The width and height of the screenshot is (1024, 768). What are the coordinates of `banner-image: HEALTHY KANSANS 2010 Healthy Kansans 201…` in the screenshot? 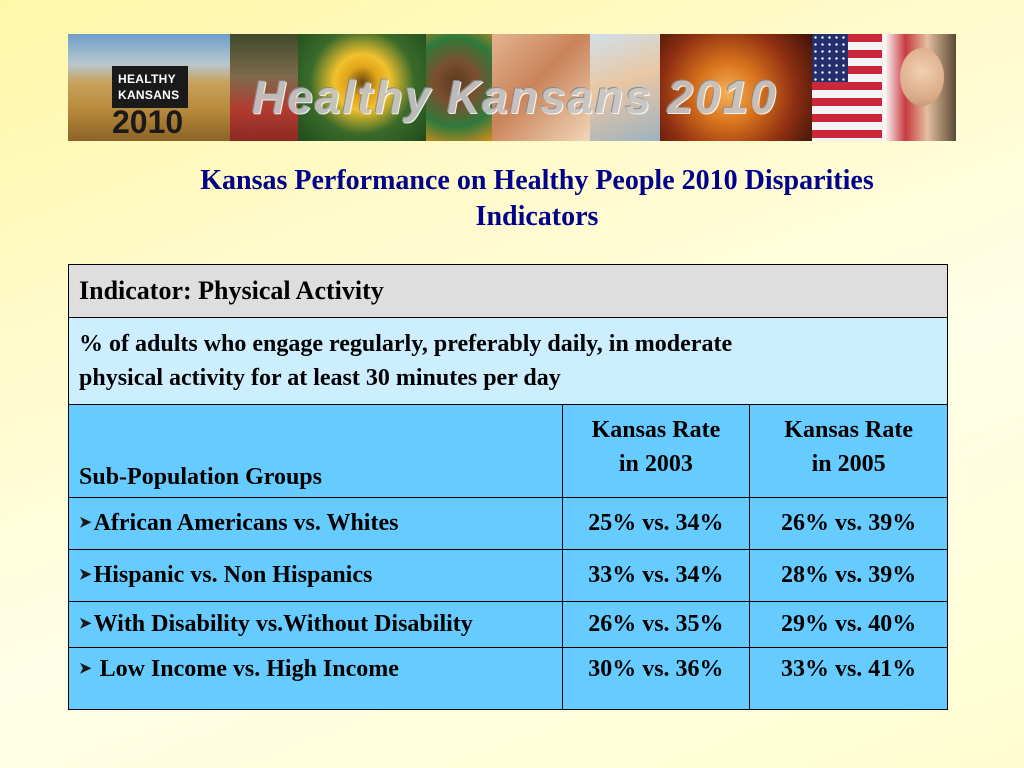 It's located at (512, 87).